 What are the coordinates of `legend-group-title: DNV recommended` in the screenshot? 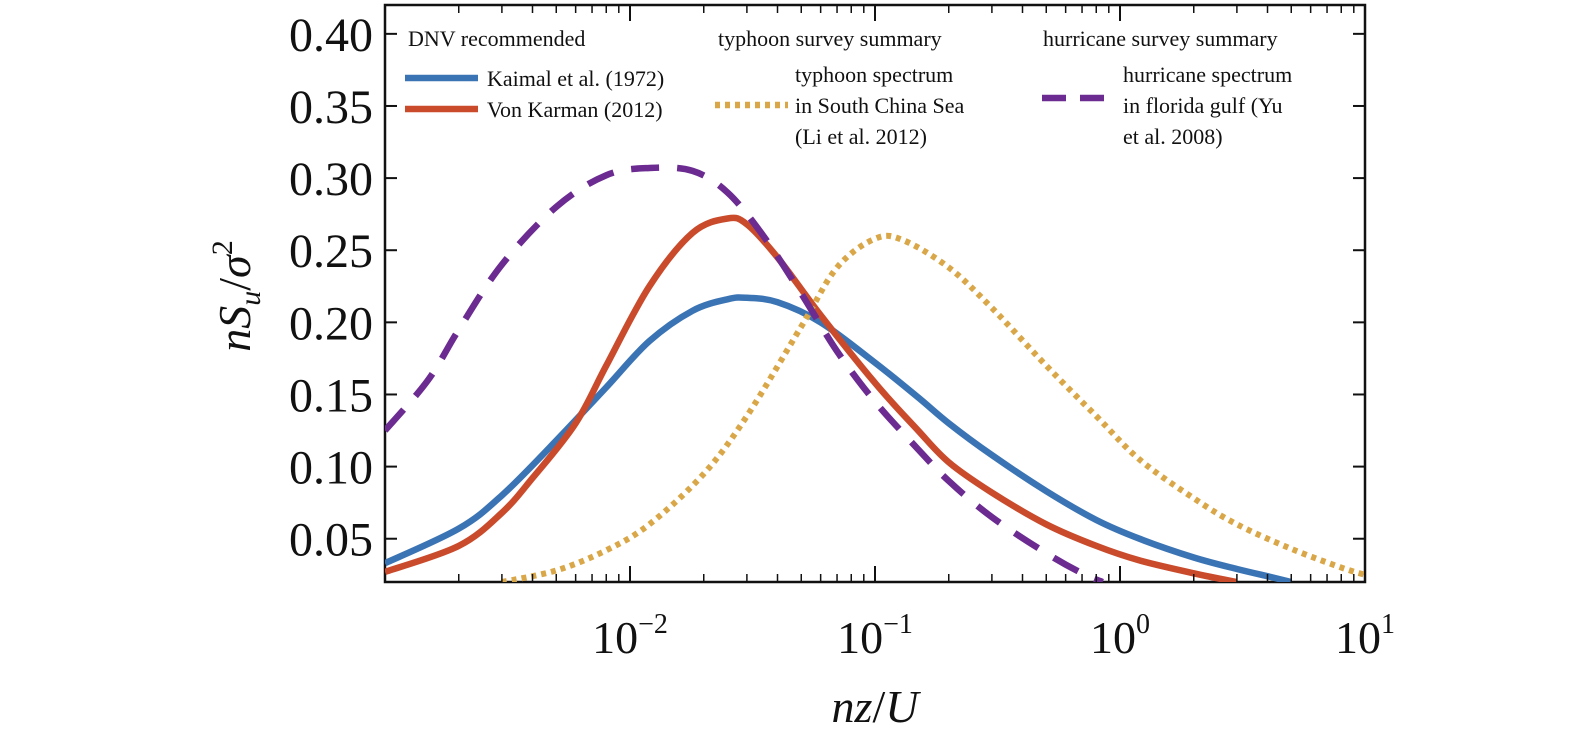 It's located at (496, 38).